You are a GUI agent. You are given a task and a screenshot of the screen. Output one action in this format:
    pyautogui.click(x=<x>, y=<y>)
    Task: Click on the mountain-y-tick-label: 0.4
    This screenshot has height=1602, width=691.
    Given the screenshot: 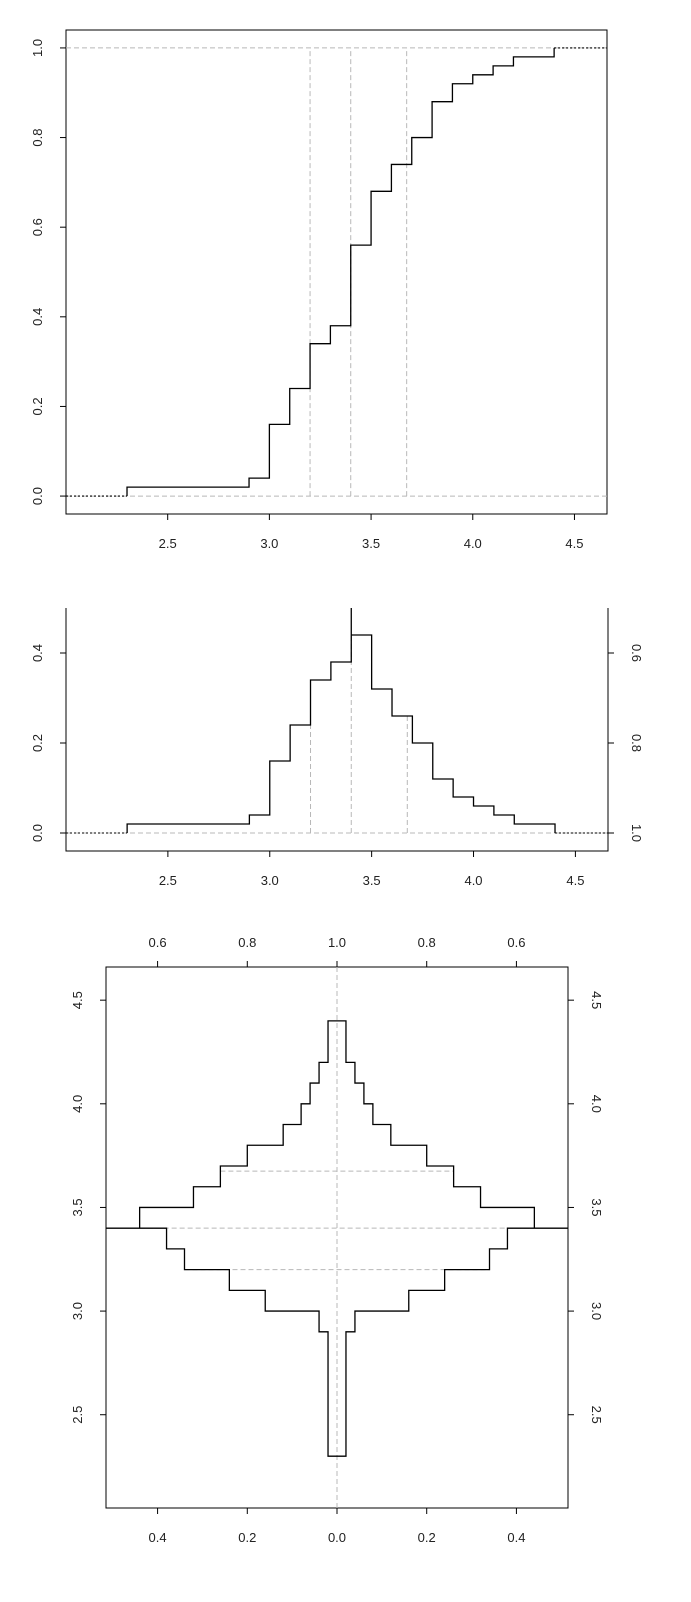 What is the action you would take?
    pyautogui.click(x=37, y=653)
    